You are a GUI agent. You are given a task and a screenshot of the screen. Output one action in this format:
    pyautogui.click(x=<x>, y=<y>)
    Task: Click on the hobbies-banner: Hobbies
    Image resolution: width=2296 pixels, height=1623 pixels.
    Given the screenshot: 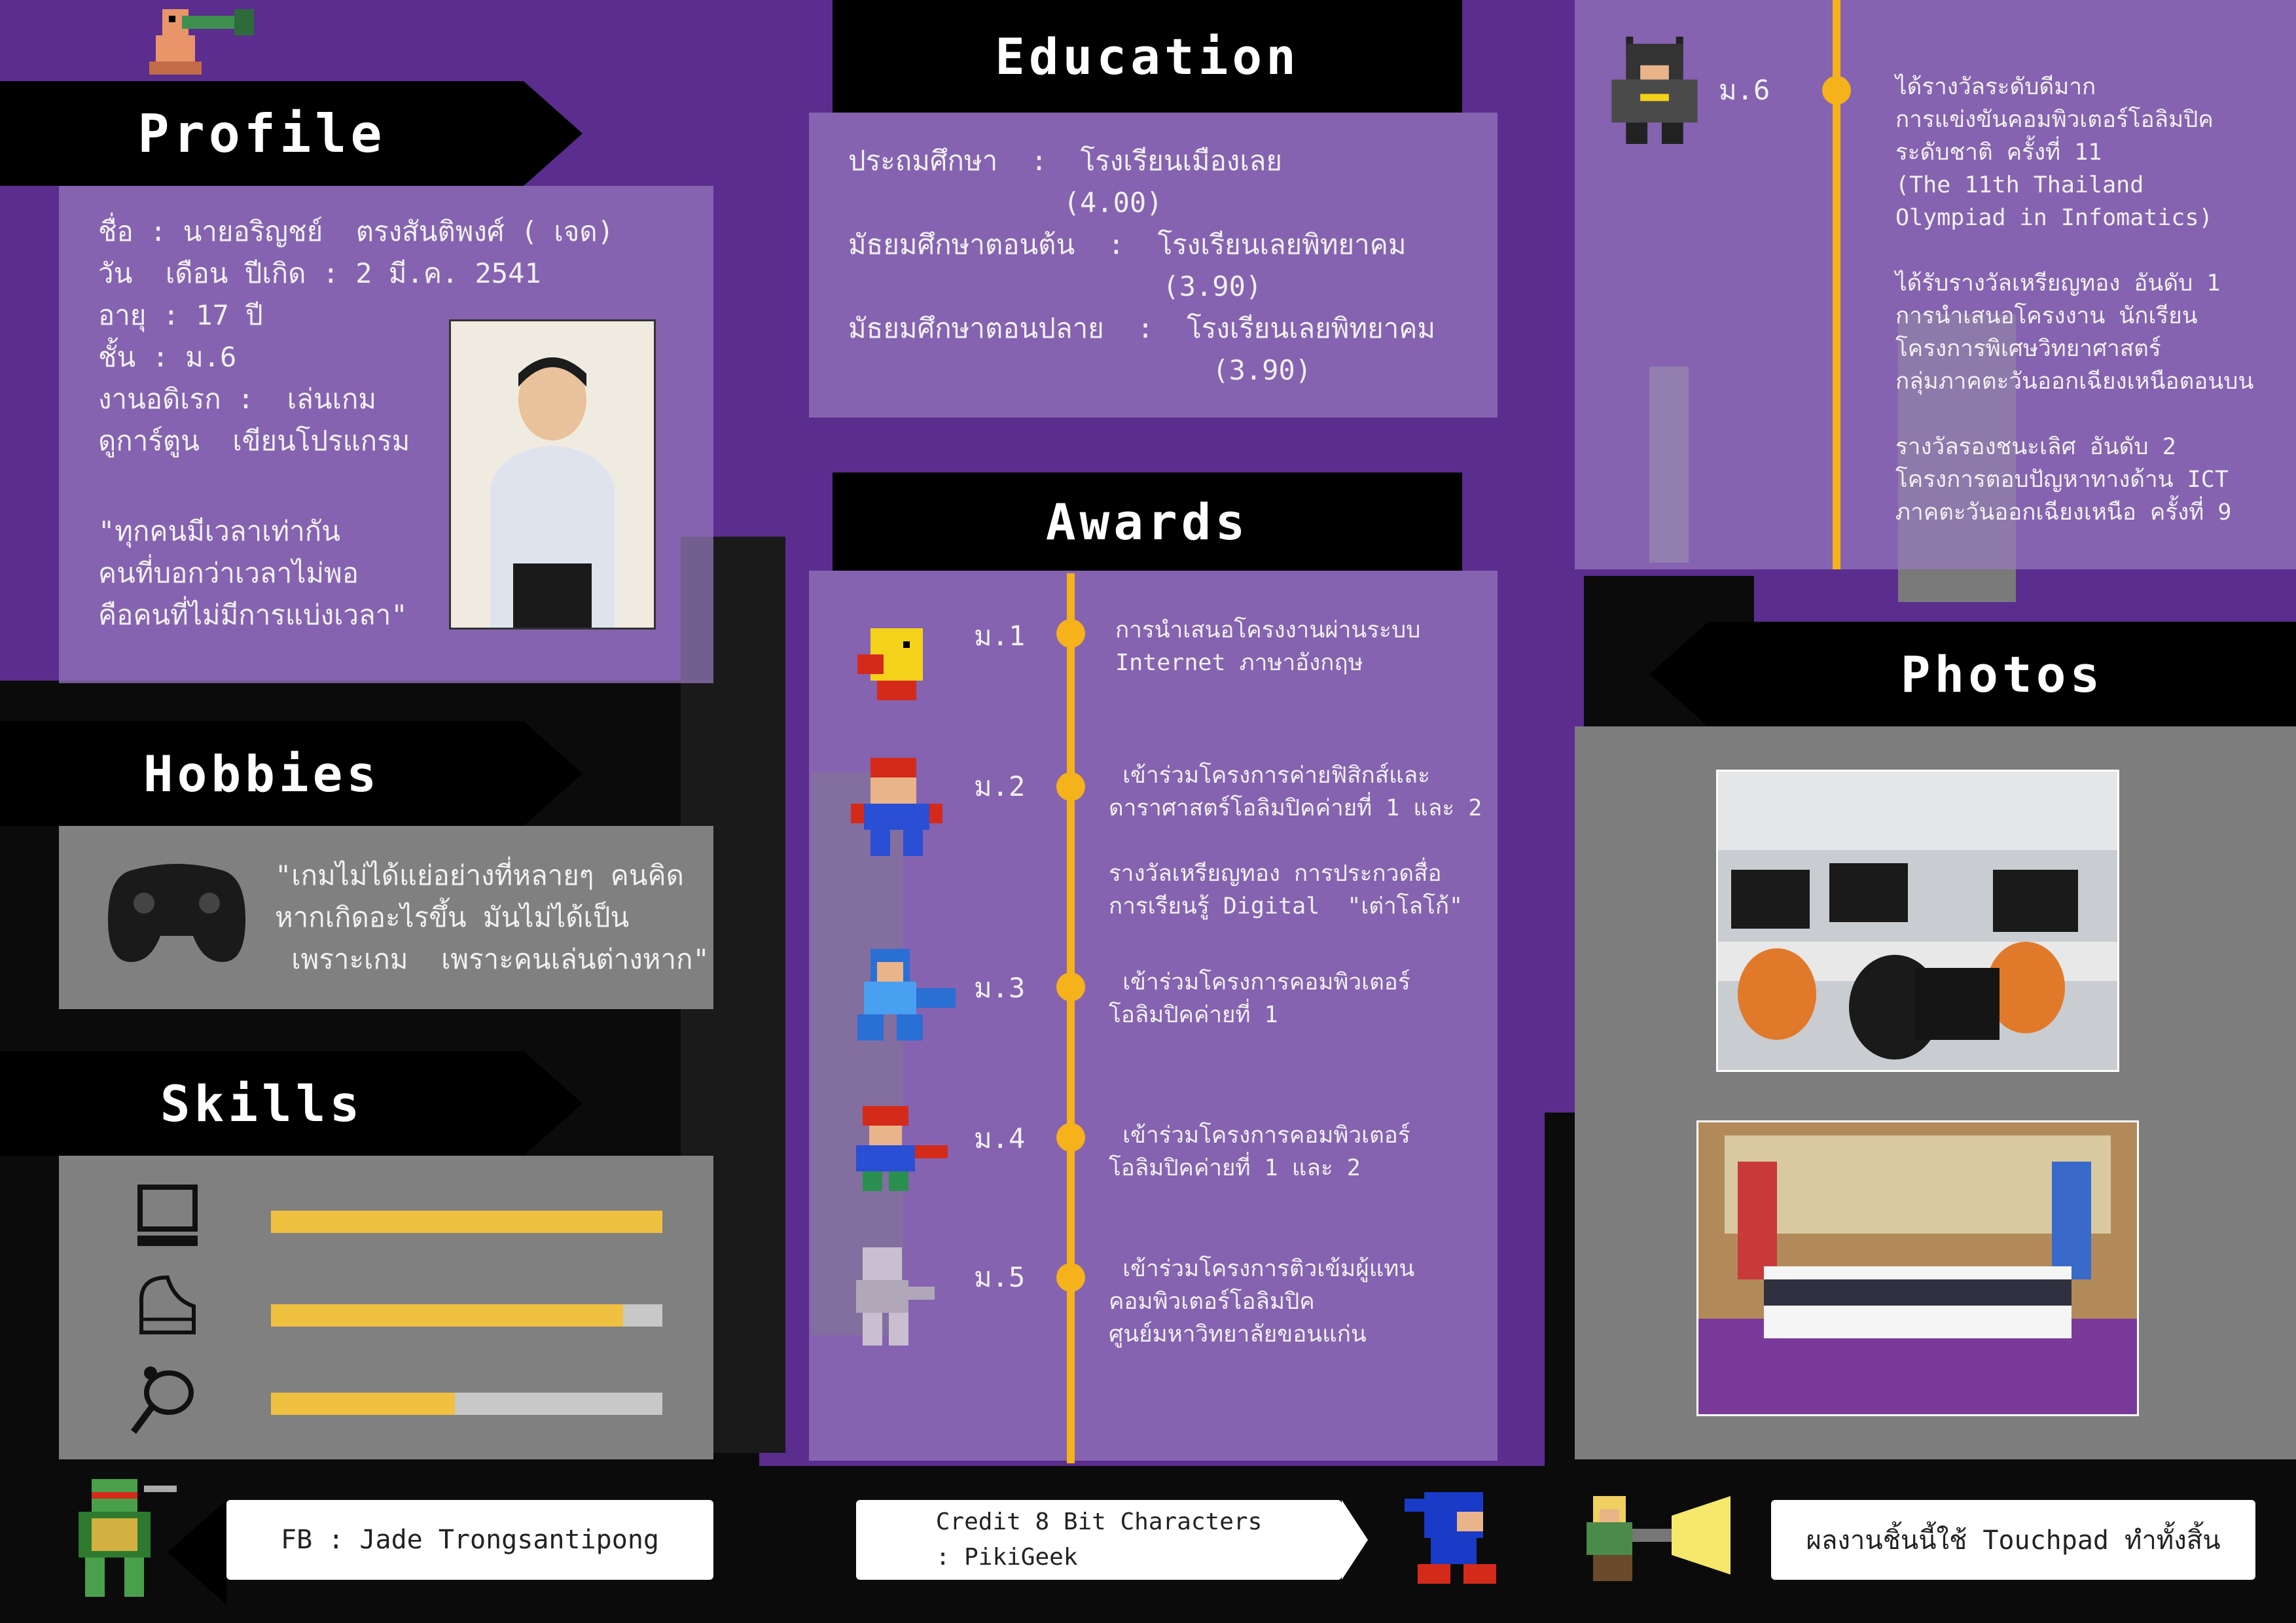 What is the action you would take?
    pyautogui.click(x=291, y=774)
    